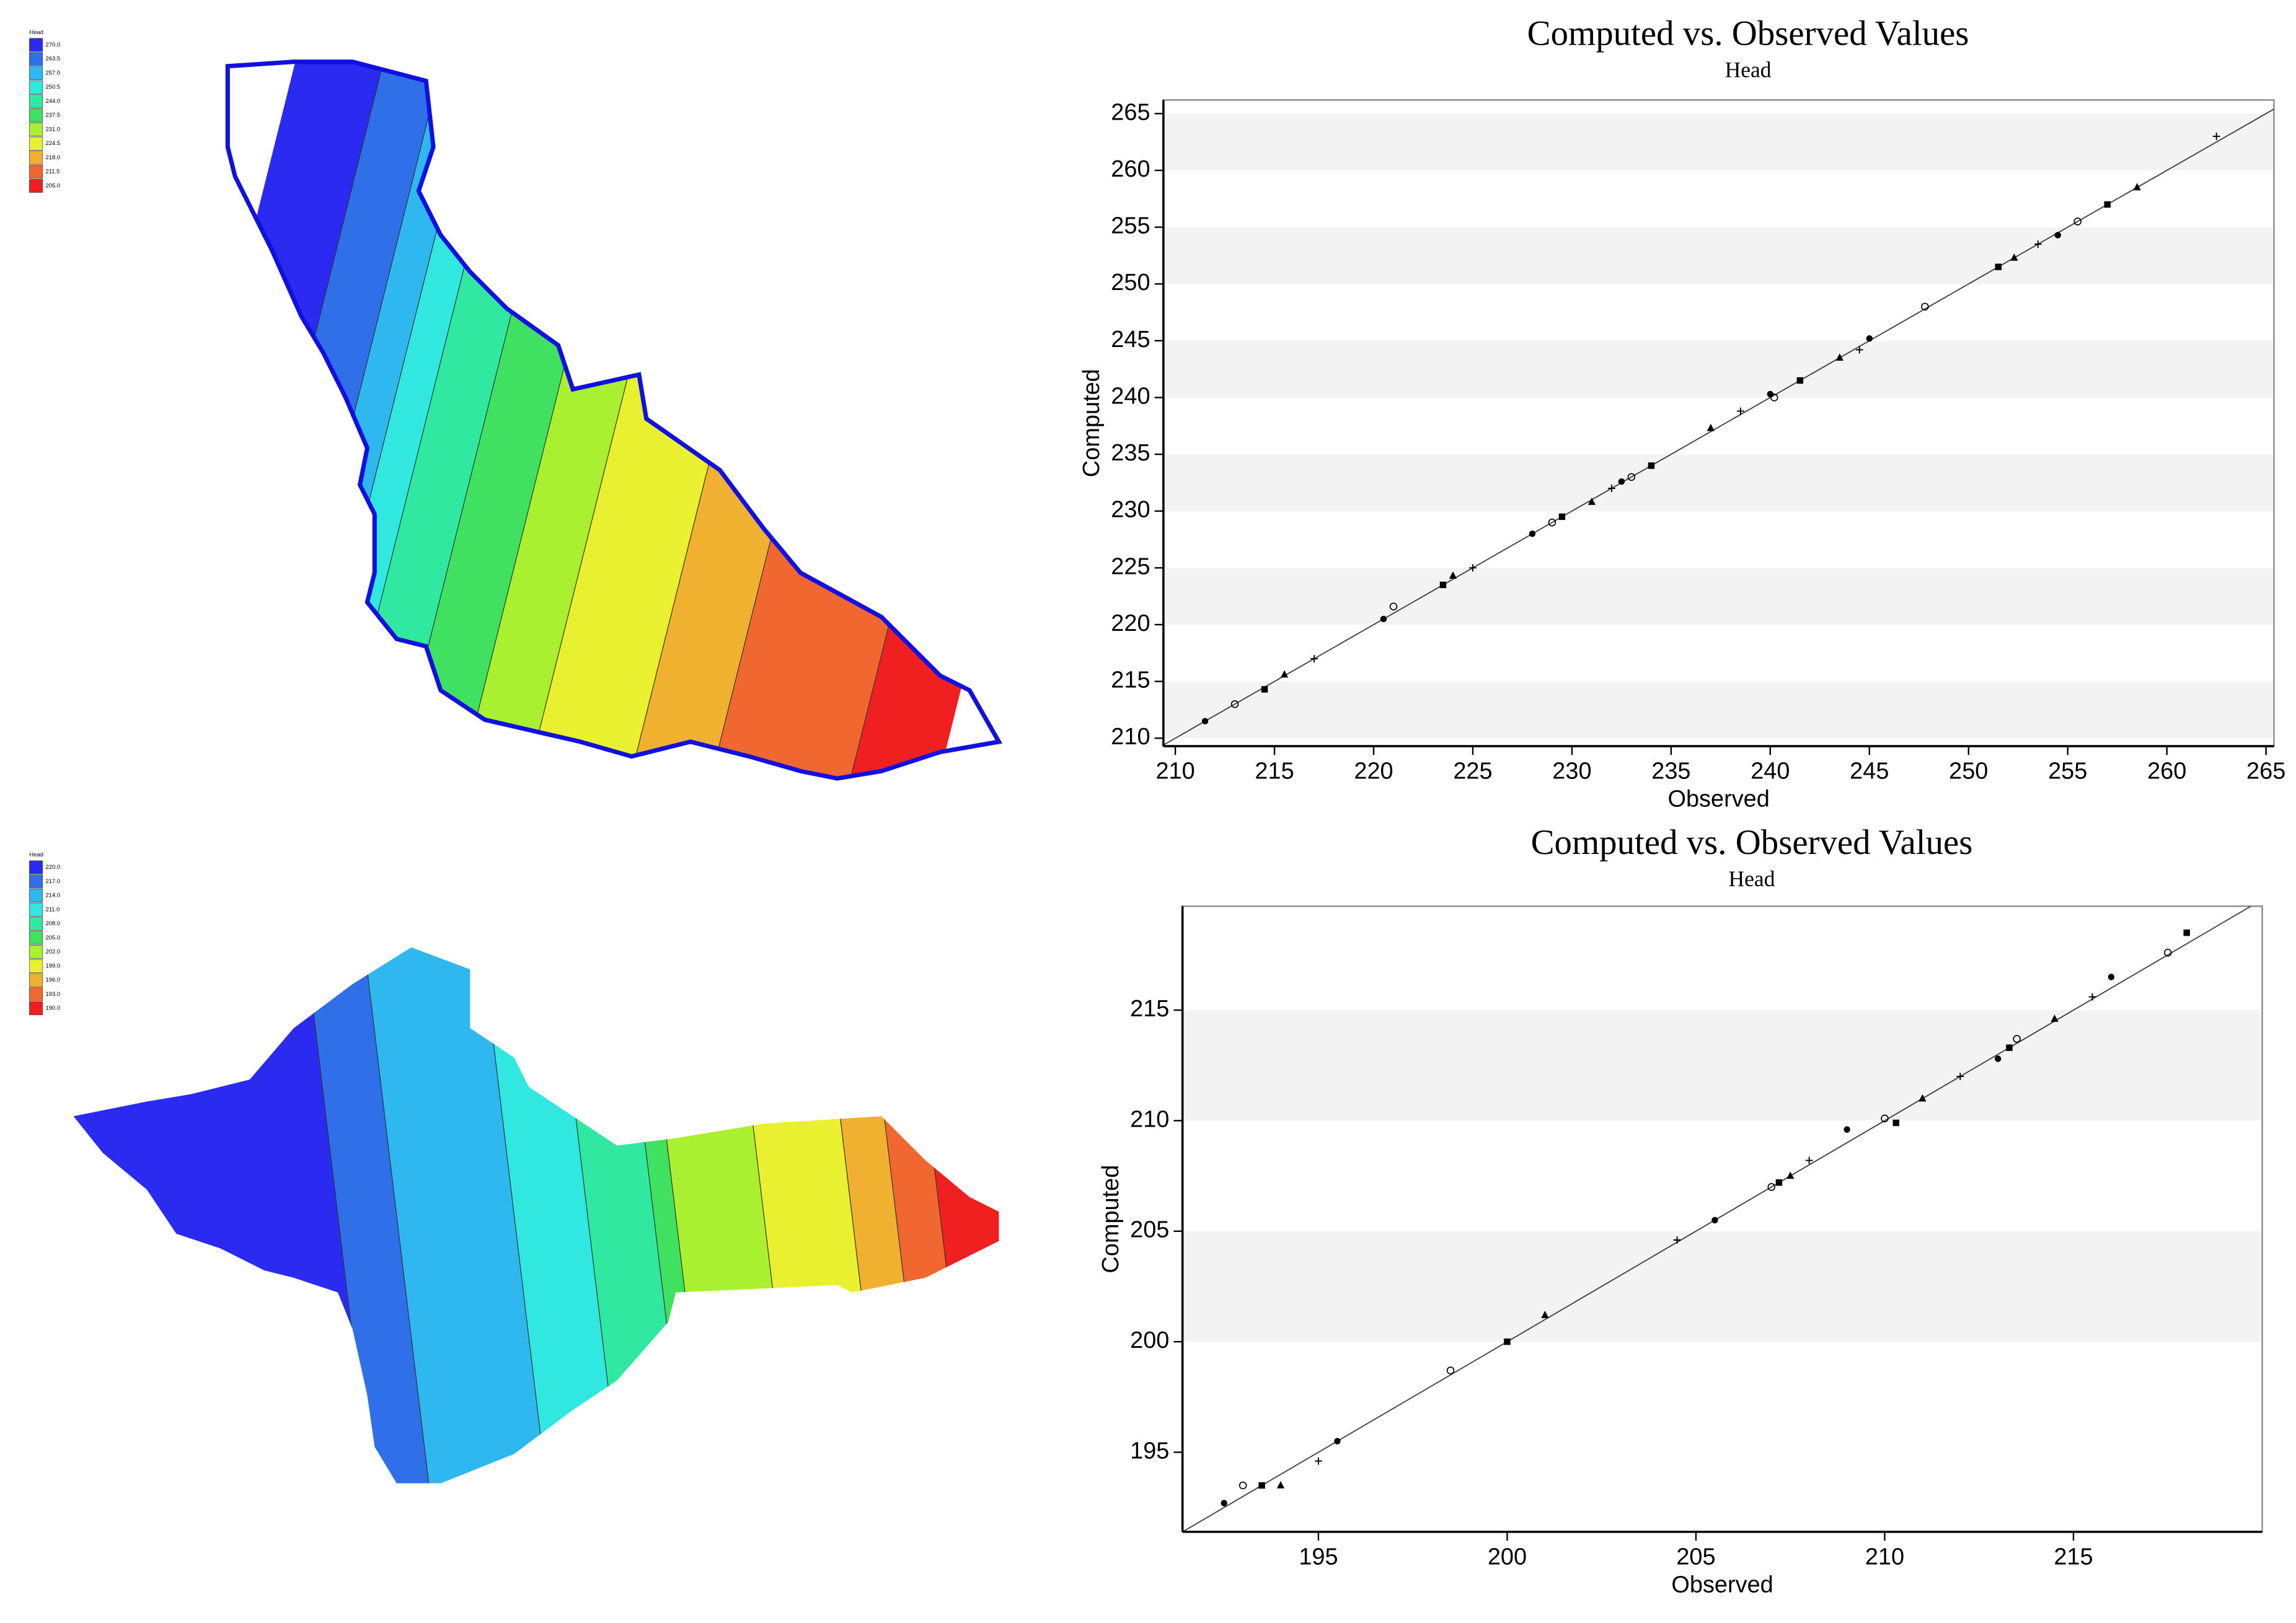  I want to click on legend-label: 224.5, so click(52, 143).